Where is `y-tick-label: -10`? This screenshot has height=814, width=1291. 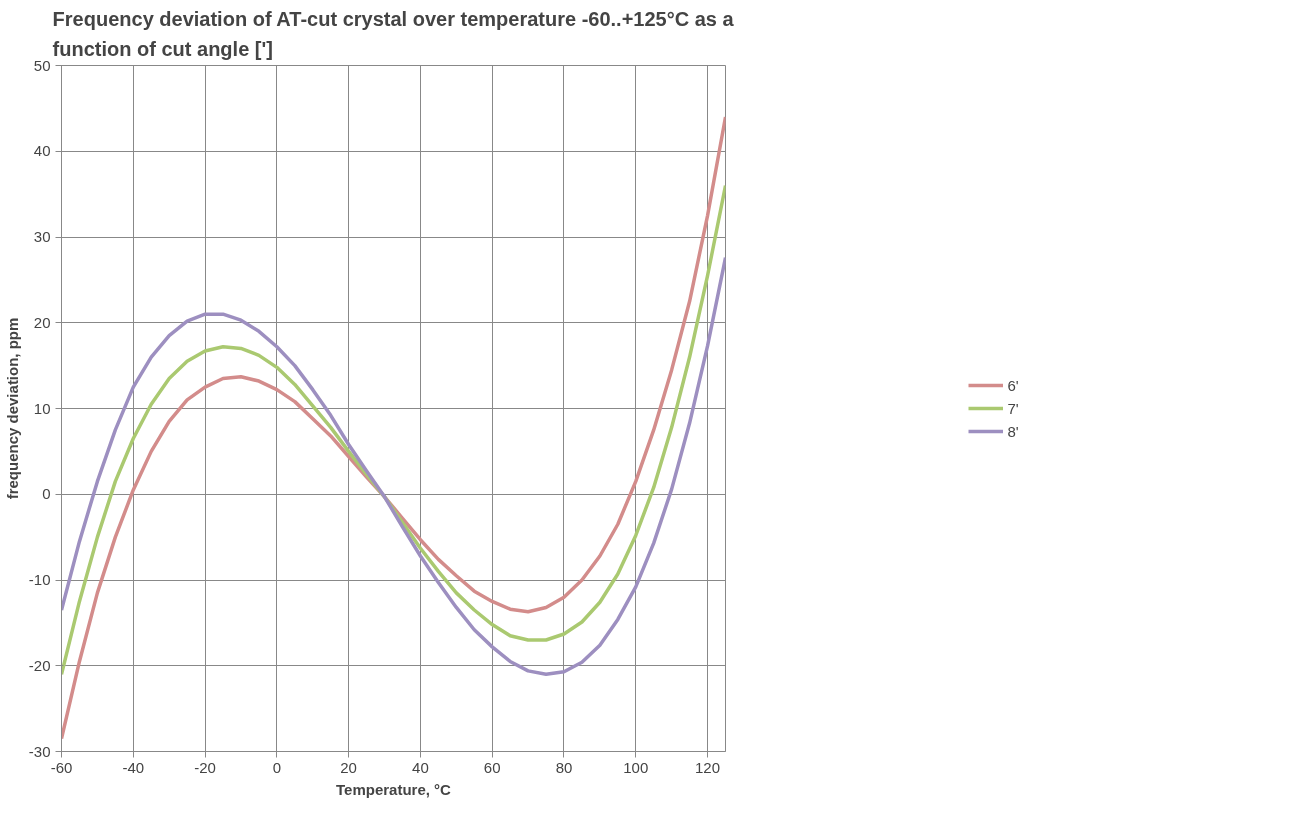
y-tick-label: -10 is located at coordinates (39, 579).